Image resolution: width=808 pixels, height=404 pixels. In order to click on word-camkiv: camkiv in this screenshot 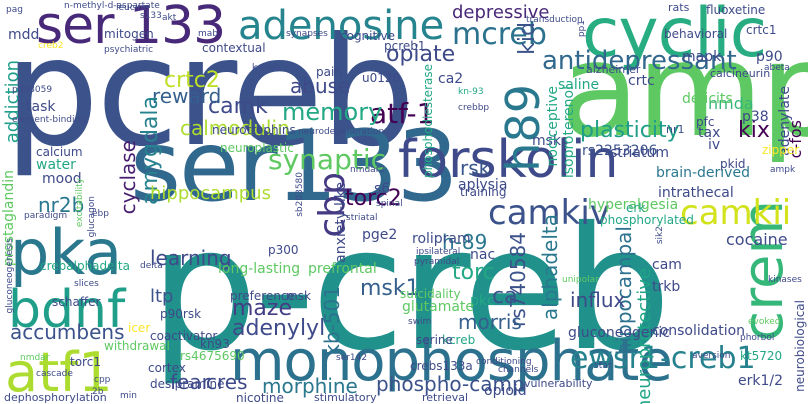, I will do `click(549, 213)`.